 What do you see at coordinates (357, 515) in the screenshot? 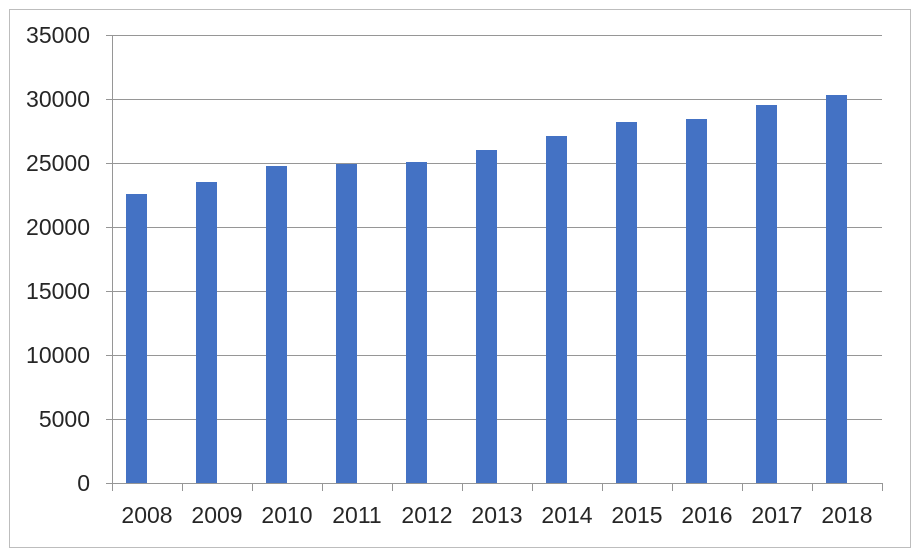
I see `x-axis-label-2011: 2011` at bounding box center [357, 515].